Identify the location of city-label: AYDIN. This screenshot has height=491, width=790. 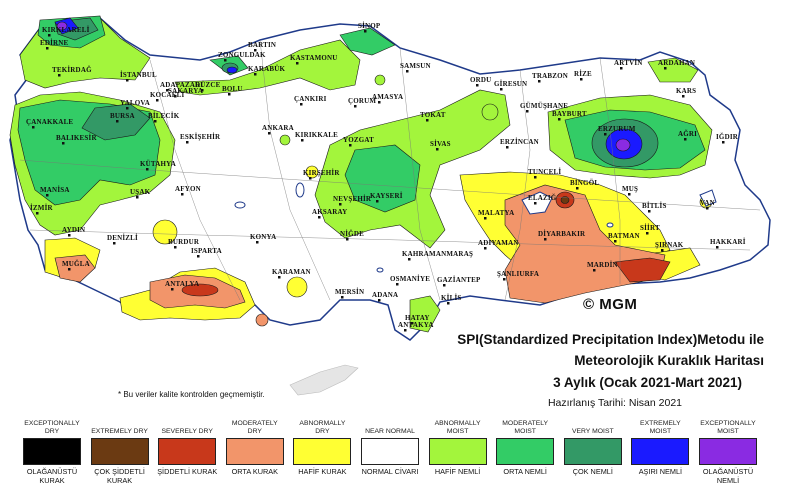
(73, 230).